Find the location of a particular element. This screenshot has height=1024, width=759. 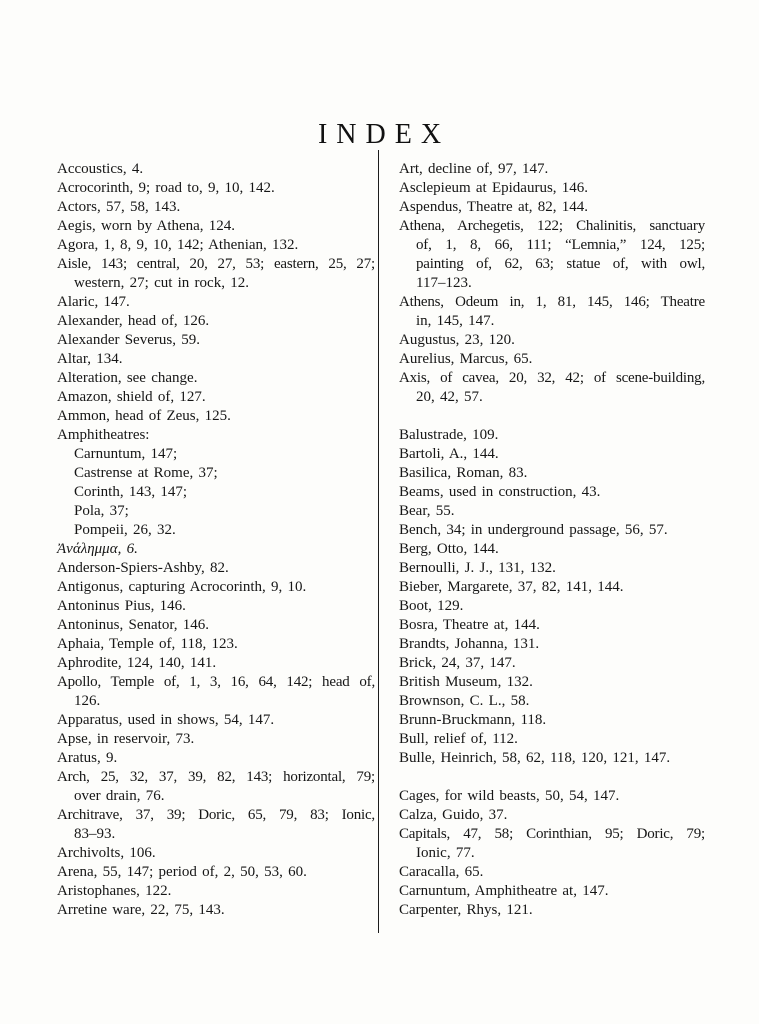

index-line: Berg, Otto, 144. is located at coordinates (449, 549).